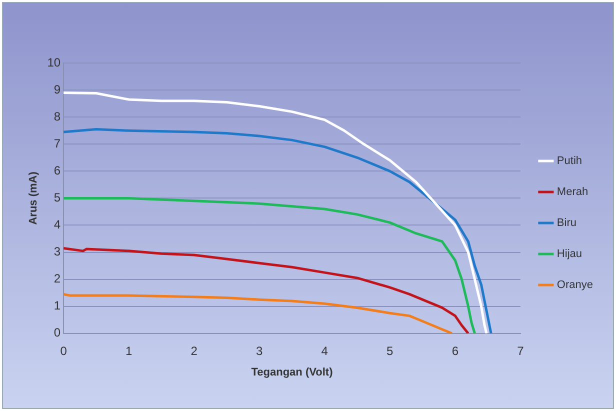 Image resolution: width=616 pixels, height=411 pixels. Describe the element at coordinates (57, 305) in the screenshot. I see `y-tick-label: 1` at that location.